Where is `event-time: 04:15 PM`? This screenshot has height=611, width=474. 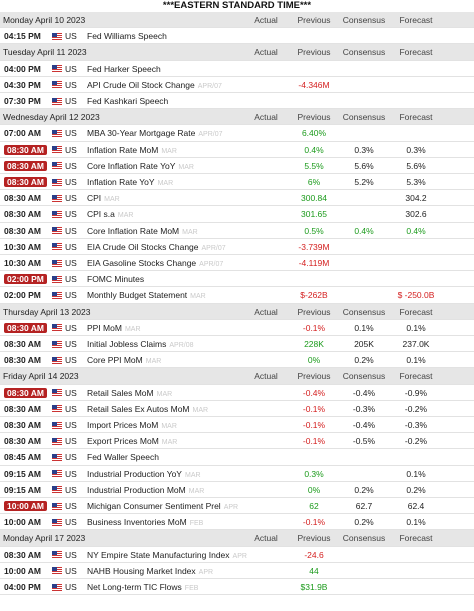 event-time: 04:15 PM is located at coordinates (22, 36).